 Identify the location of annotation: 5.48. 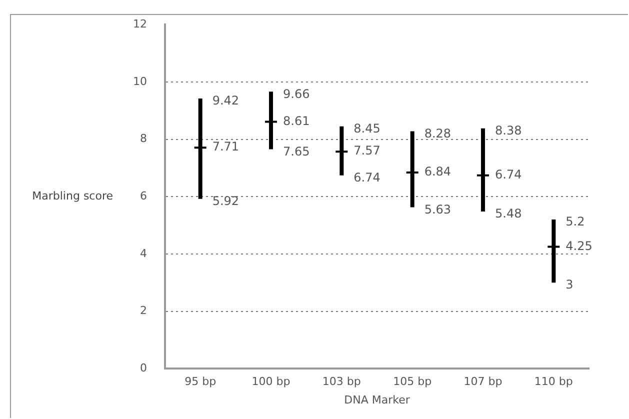
(508, 213).